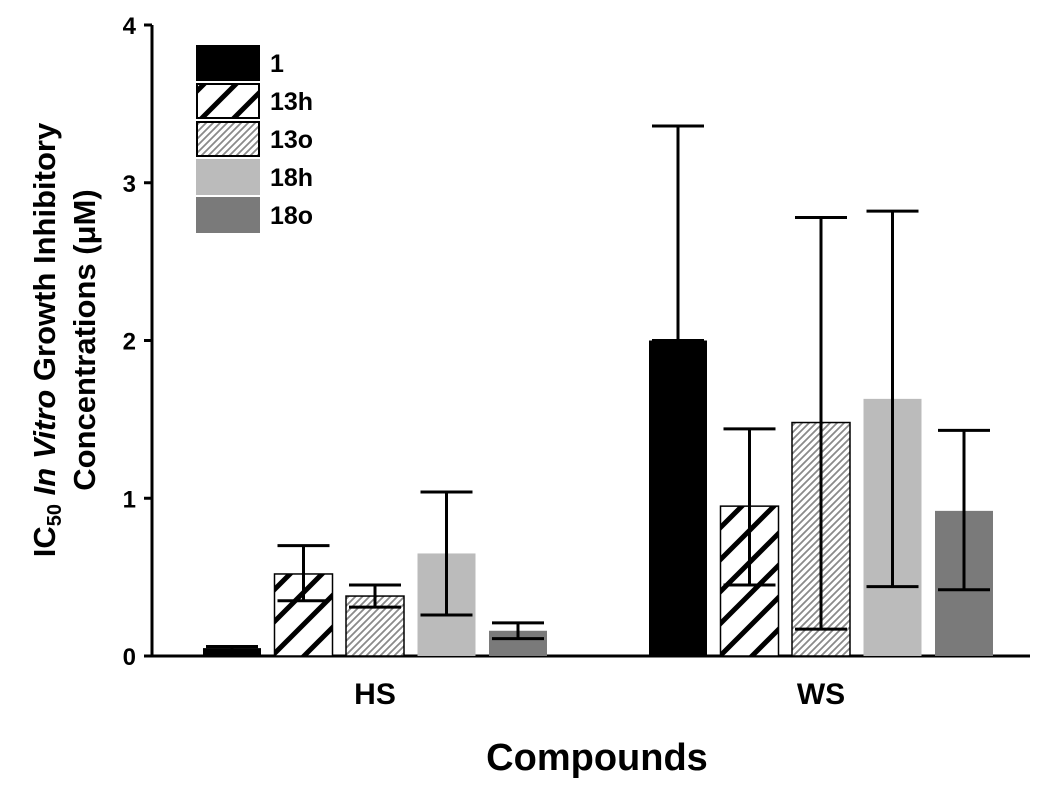 This screenshot has width=1050, height=795. What do you see at coordinates (130, 26) in the screenshot?
I see `y-tick-label: 4` at bounding box center [130, 26].